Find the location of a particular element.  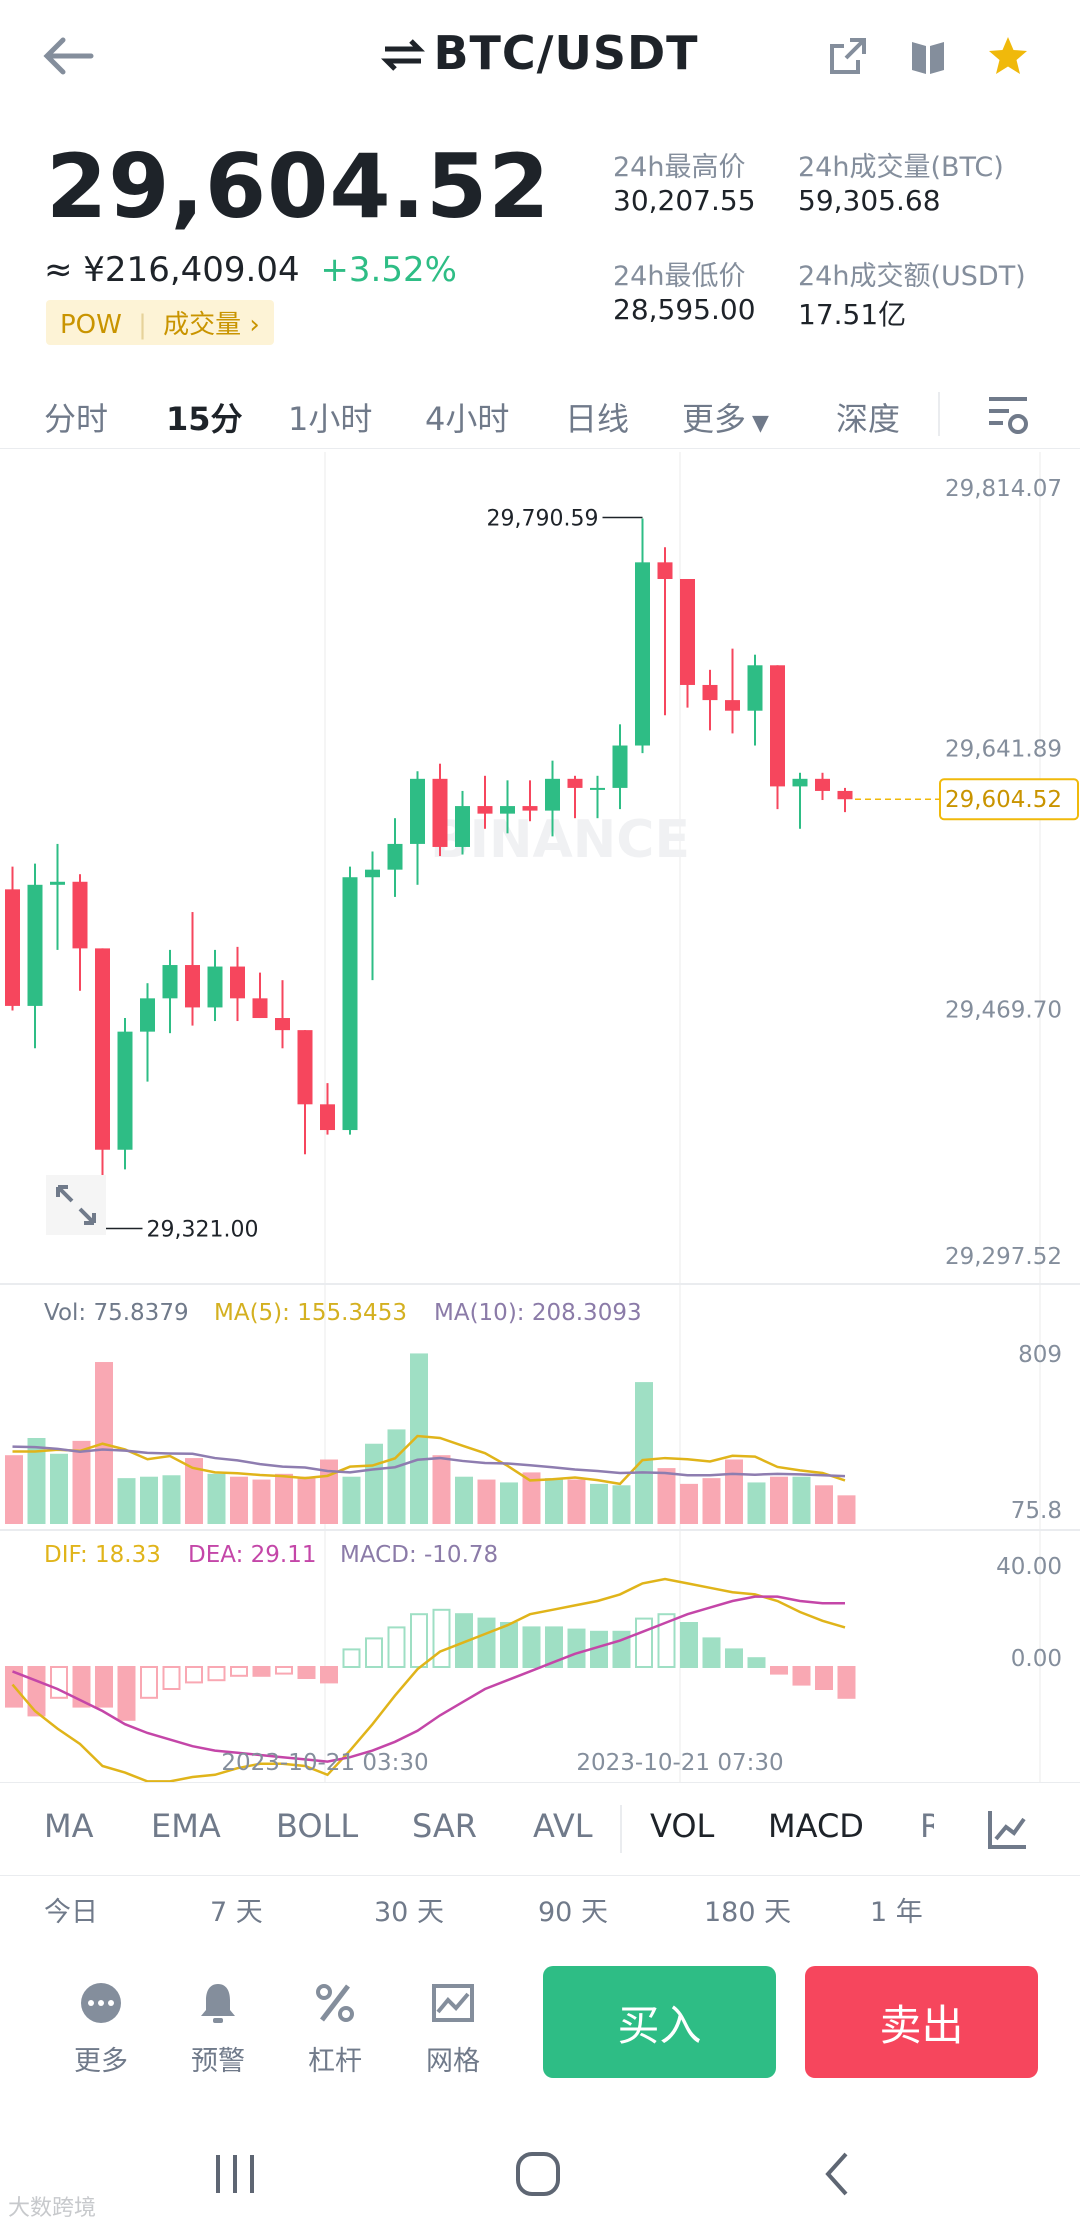

indicator-r: R is located at coordinates (927, 1826).